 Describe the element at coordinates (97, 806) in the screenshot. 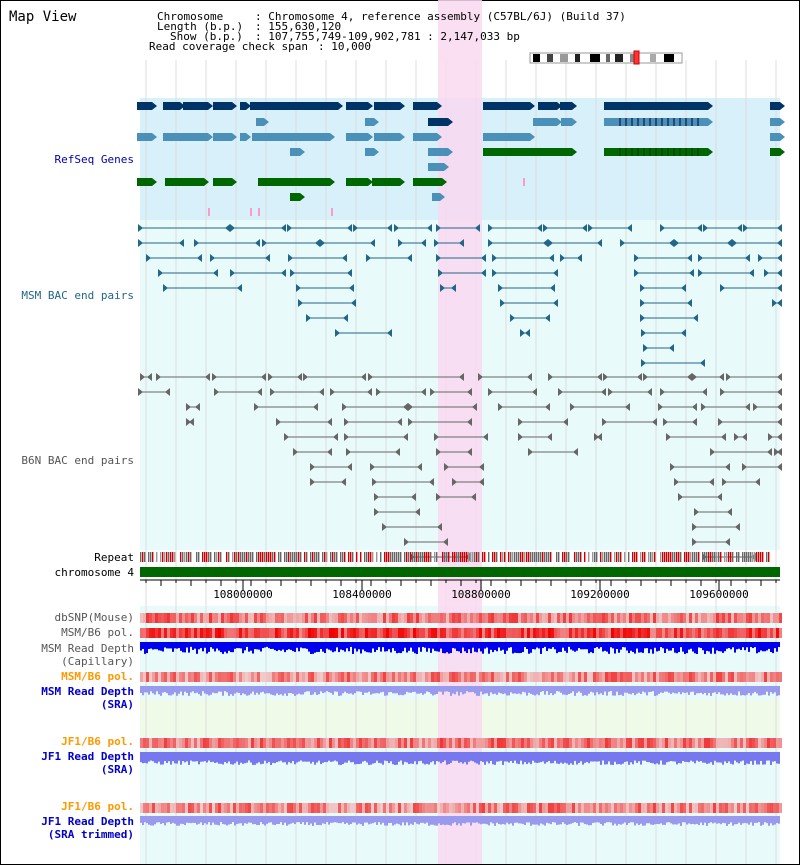

I see `track-label-jf1-b6-pol-2: JF1/B6 pol.` at that location.